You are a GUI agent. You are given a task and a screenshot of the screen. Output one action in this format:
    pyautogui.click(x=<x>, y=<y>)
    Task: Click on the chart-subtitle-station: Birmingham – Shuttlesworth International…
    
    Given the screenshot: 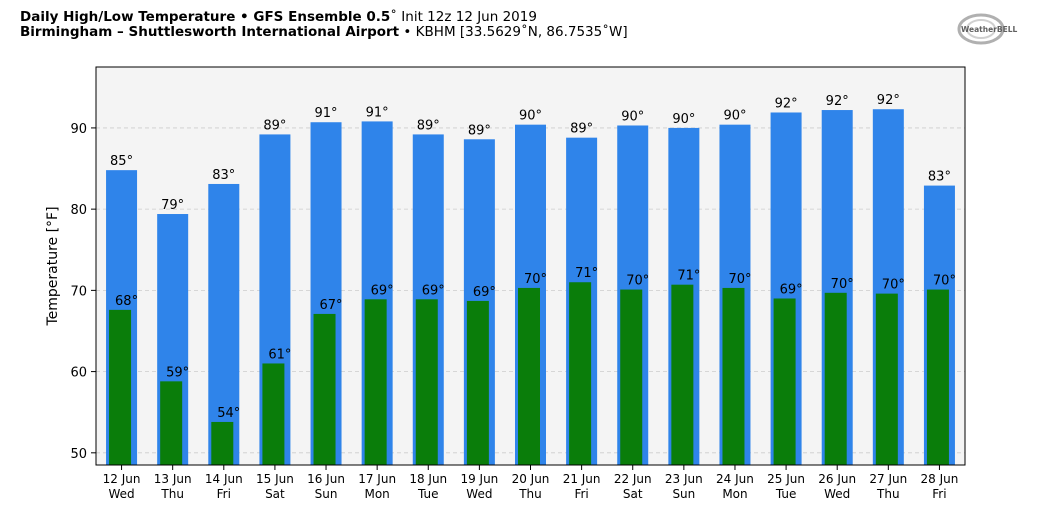 What is the action you would take?
    pyautogui.click(x=210, y=32)
    